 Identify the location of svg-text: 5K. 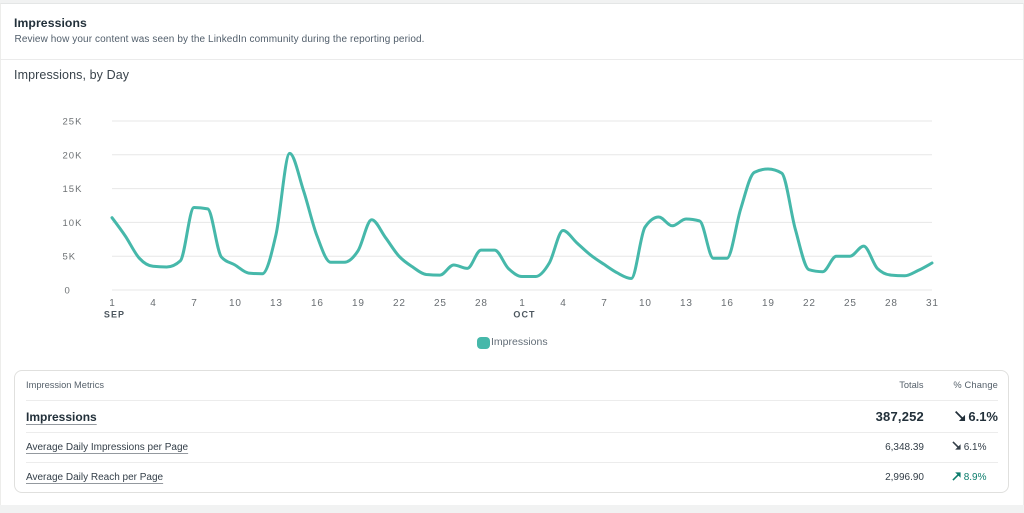
(70, 257).